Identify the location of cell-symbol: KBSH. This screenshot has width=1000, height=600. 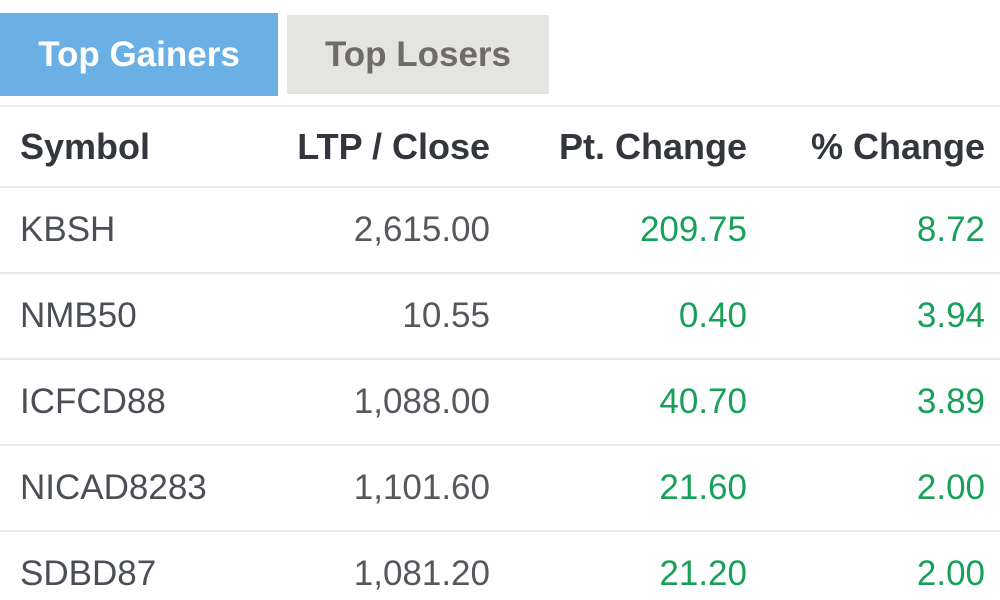
(135, 230).